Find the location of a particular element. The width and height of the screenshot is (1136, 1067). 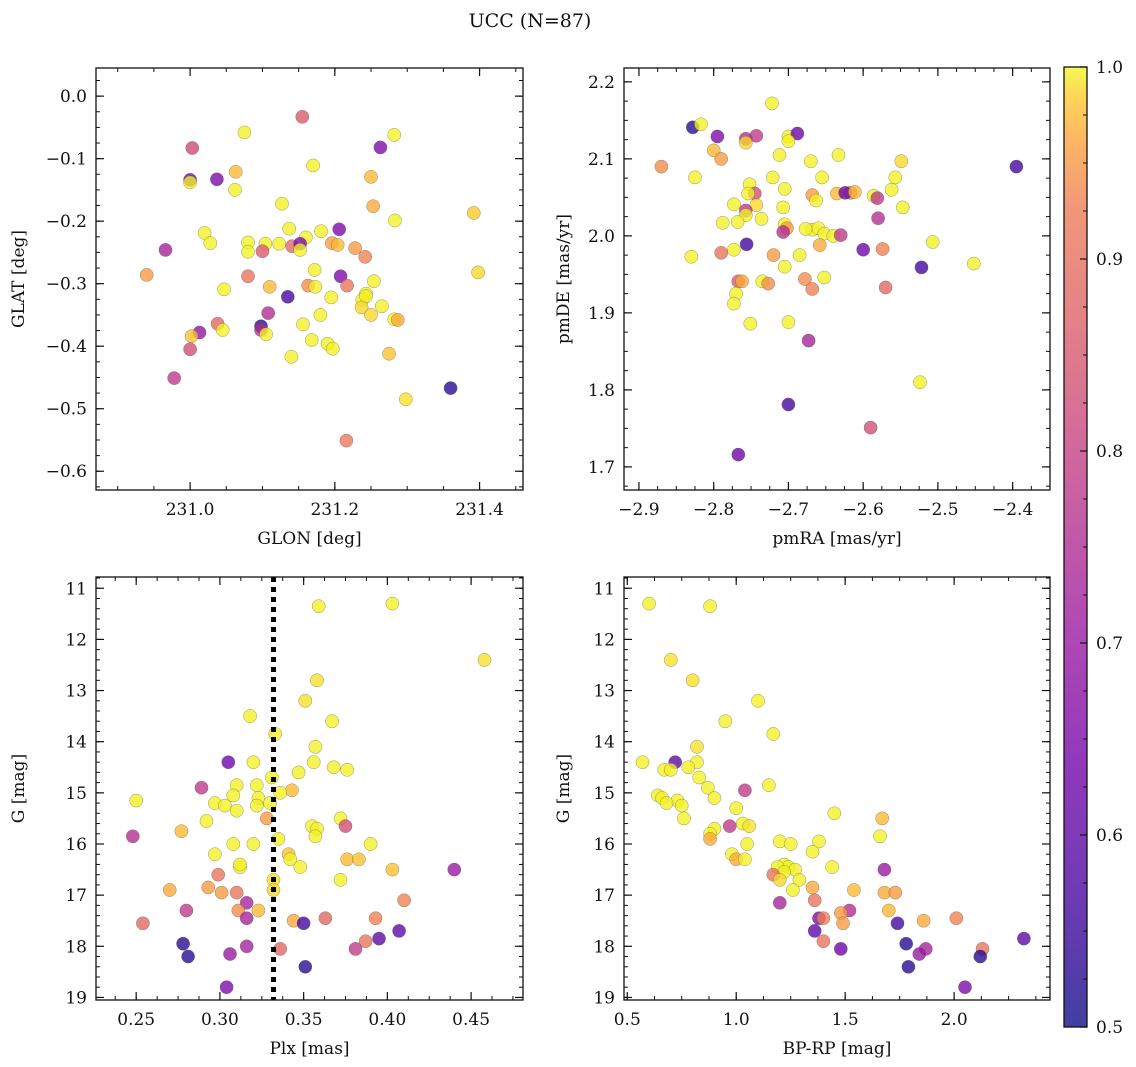

colorbar-tick-label: 0.7 is located at coordinates (1109, 644).